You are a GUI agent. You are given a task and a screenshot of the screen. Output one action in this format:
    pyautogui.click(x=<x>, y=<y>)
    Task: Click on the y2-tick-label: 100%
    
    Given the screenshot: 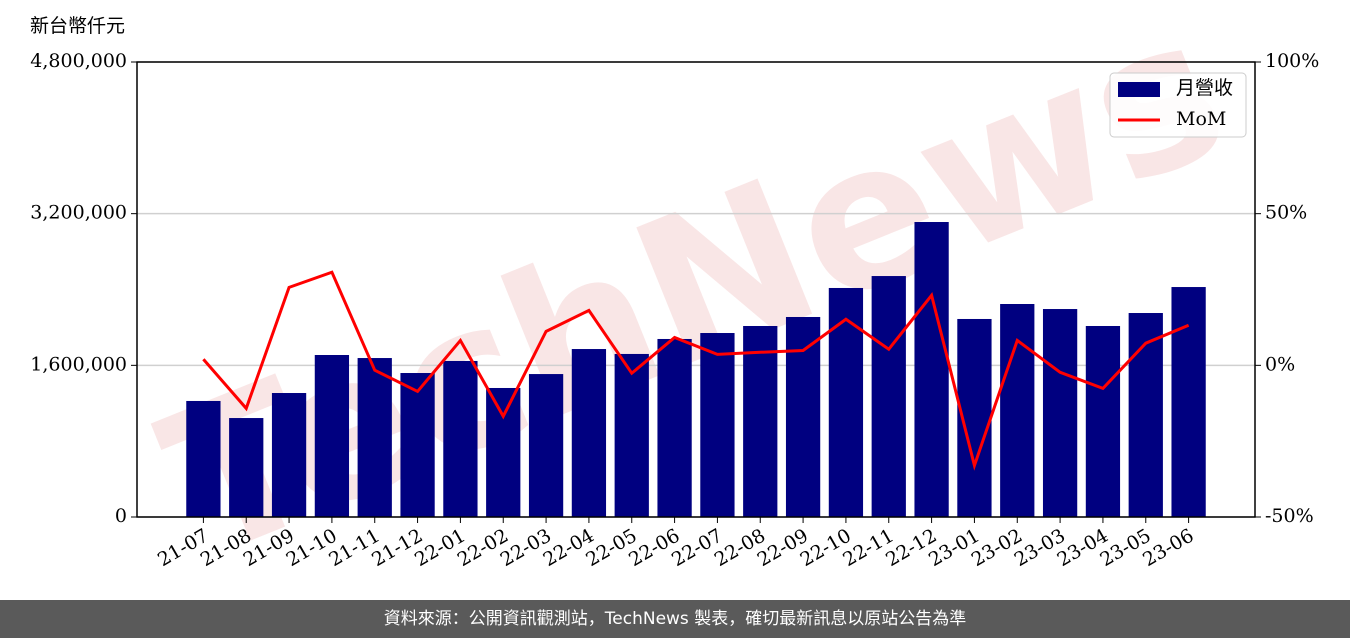 What is the action you would take?
    pyautogui.click(x=1292, y=61)
    